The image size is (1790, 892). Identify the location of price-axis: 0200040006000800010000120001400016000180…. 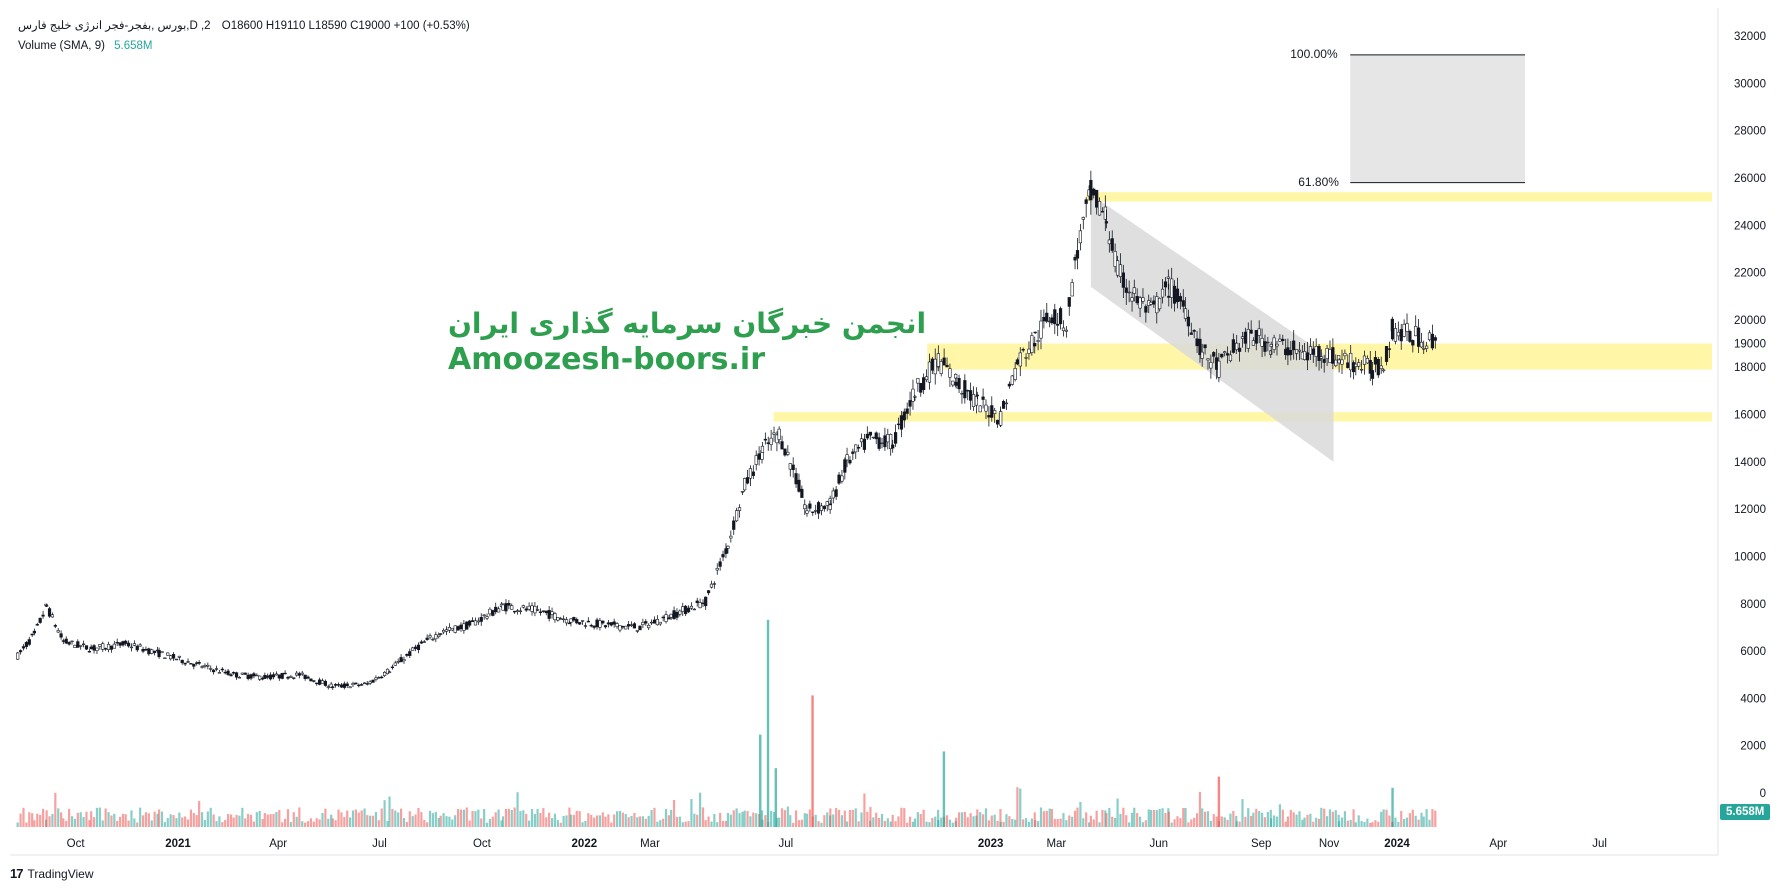
(1750, 415).